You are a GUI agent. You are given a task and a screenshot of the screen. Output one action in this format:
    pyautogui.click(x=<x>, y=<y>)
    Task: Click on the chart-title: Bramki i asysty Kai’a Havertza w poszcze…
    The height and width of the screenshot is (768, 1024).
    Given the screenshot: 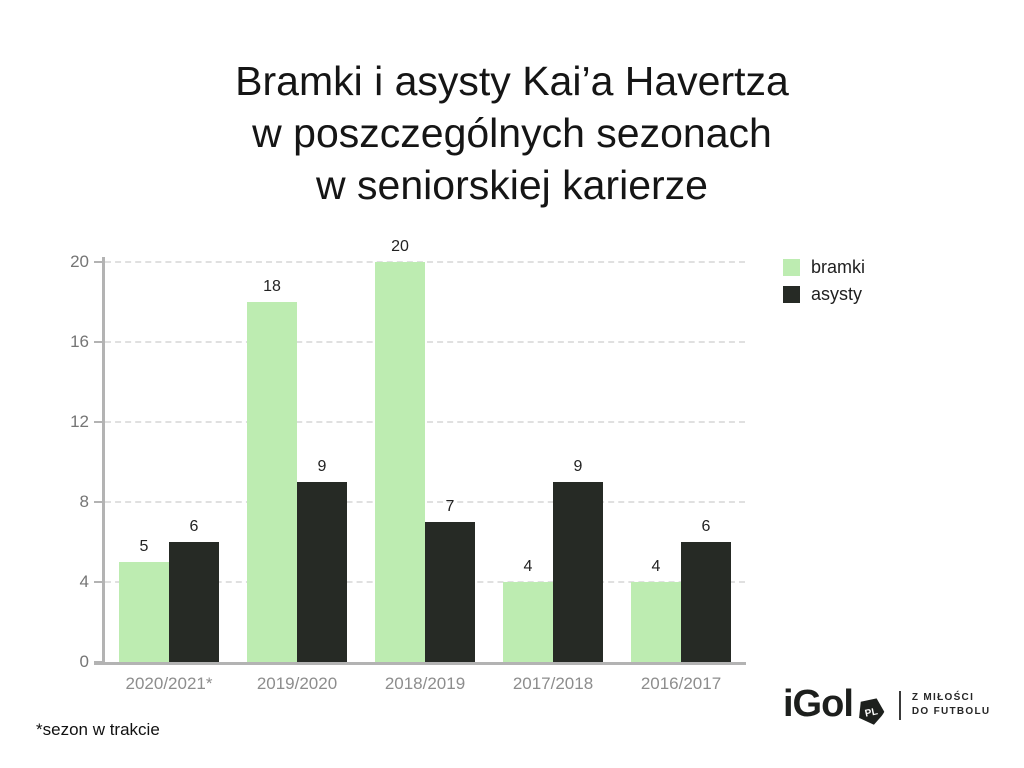 What is the action you would take?
    pyautogui.click(x=512, y=133)
    